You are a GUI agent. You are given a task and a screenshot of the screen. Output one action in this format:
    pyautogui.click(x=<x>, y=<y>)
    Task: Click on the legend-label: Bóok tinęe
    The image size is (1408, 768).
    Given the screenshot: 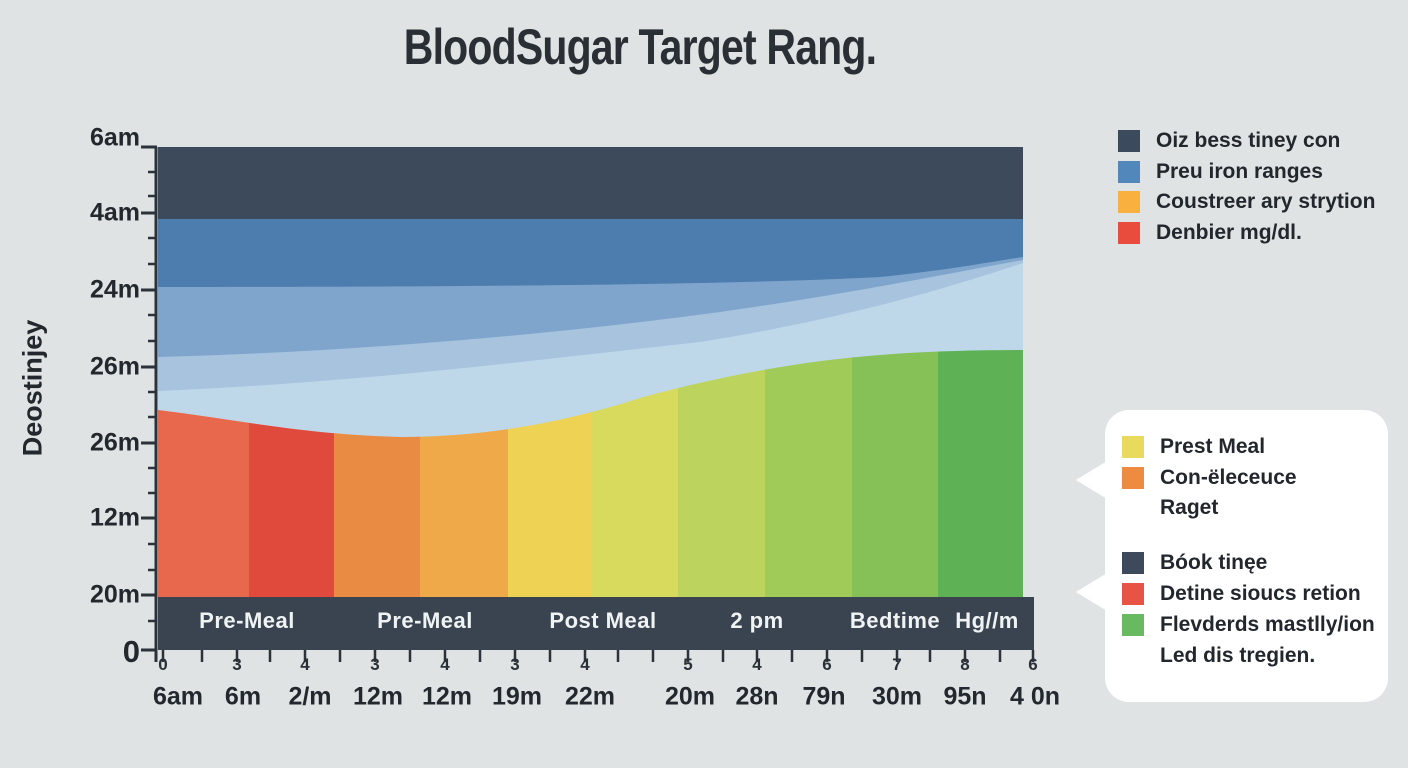 What is the action you would take?
    pyautogui.click(x=1214, y=562)
    